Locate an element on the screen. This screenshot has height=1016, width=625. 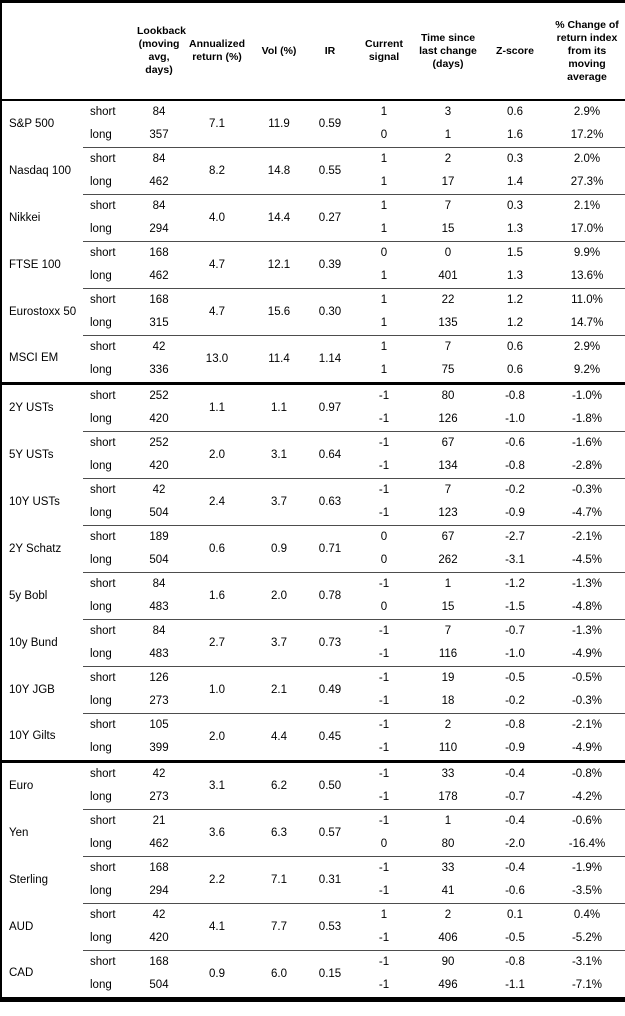
asset-name-cell: 2Y Schatz is located at coordinates (35, 548).